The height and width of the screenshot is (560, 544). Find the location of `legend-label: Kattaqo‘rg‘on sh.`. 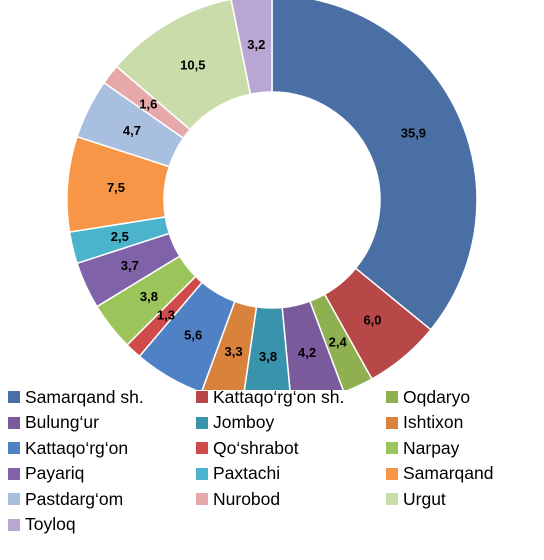

legend-label: Kattaqo‘rg‘on sh. is located at coordinates (279, 396).